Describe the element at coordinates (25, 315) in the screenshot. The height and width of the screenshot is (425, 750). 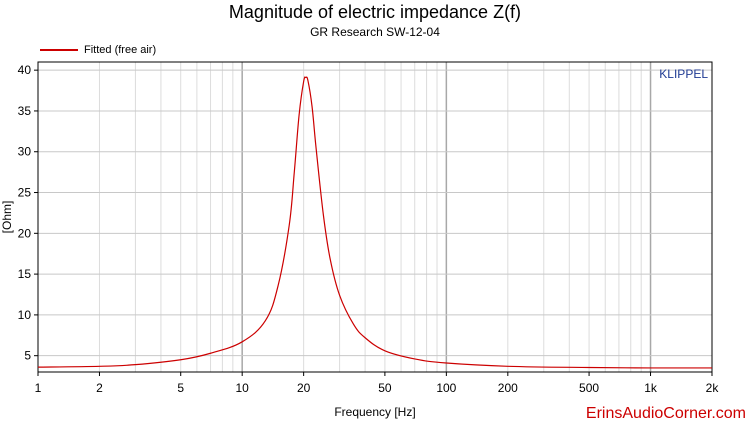
I see `y-tick-label: 10` at that location.